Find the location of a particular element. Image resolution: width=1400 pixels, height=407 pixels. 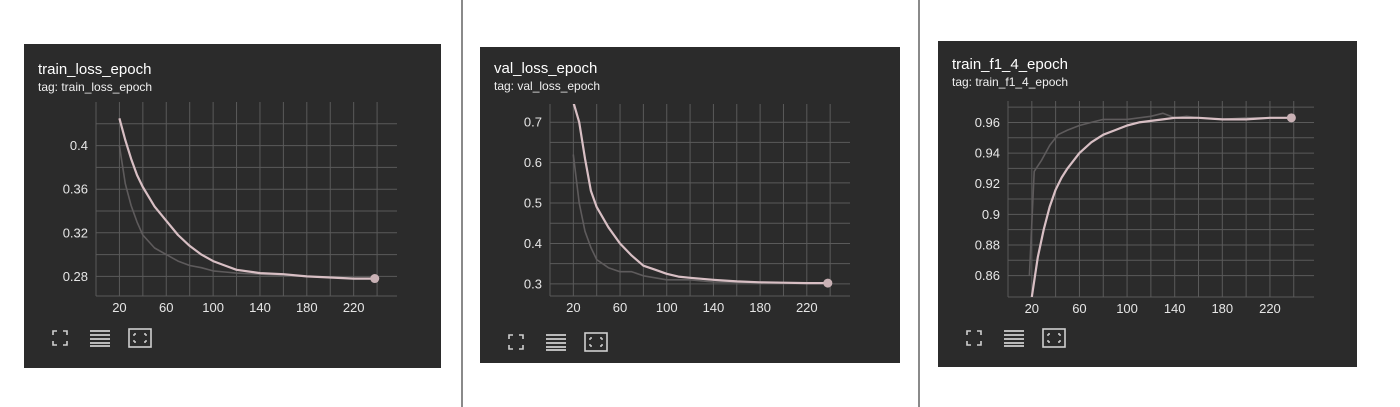

y-tick-label: 0.96 is located at coordinates (987, 122).